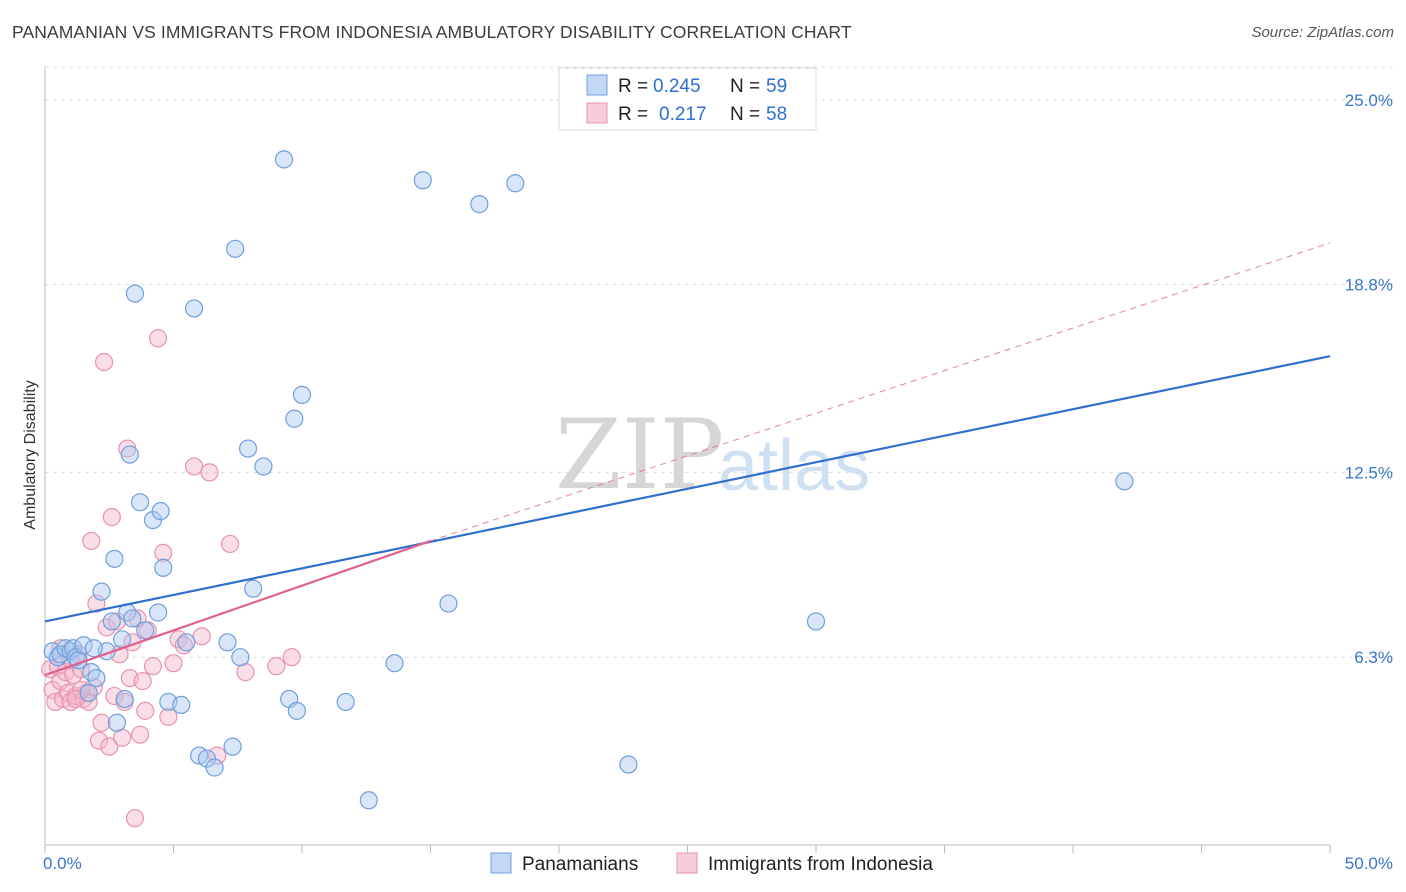 Image resolution: width=1406 pixels, height=892 pixels. What do you see at coordinates (30, 454) in the screenshot?
I see `y-axis-title: Ambulatory Disability` at bounding box center [30, 454].